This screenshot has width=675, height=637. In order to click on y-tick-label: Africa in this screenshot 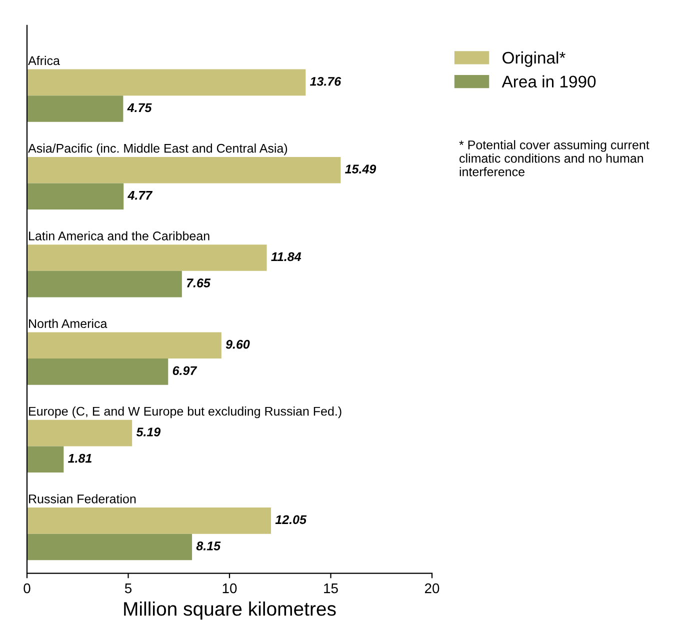, I will do `click(44, 61)`.